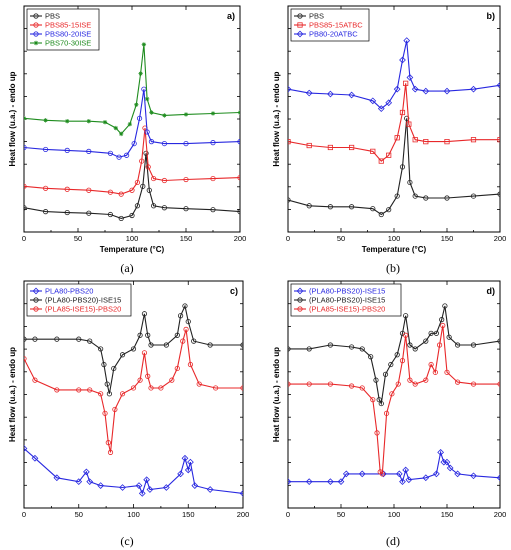  What do you see at coordinates (500, 514) in the screenshot?
I see `x-tick-label: 200` at bounding box center [500, 514].